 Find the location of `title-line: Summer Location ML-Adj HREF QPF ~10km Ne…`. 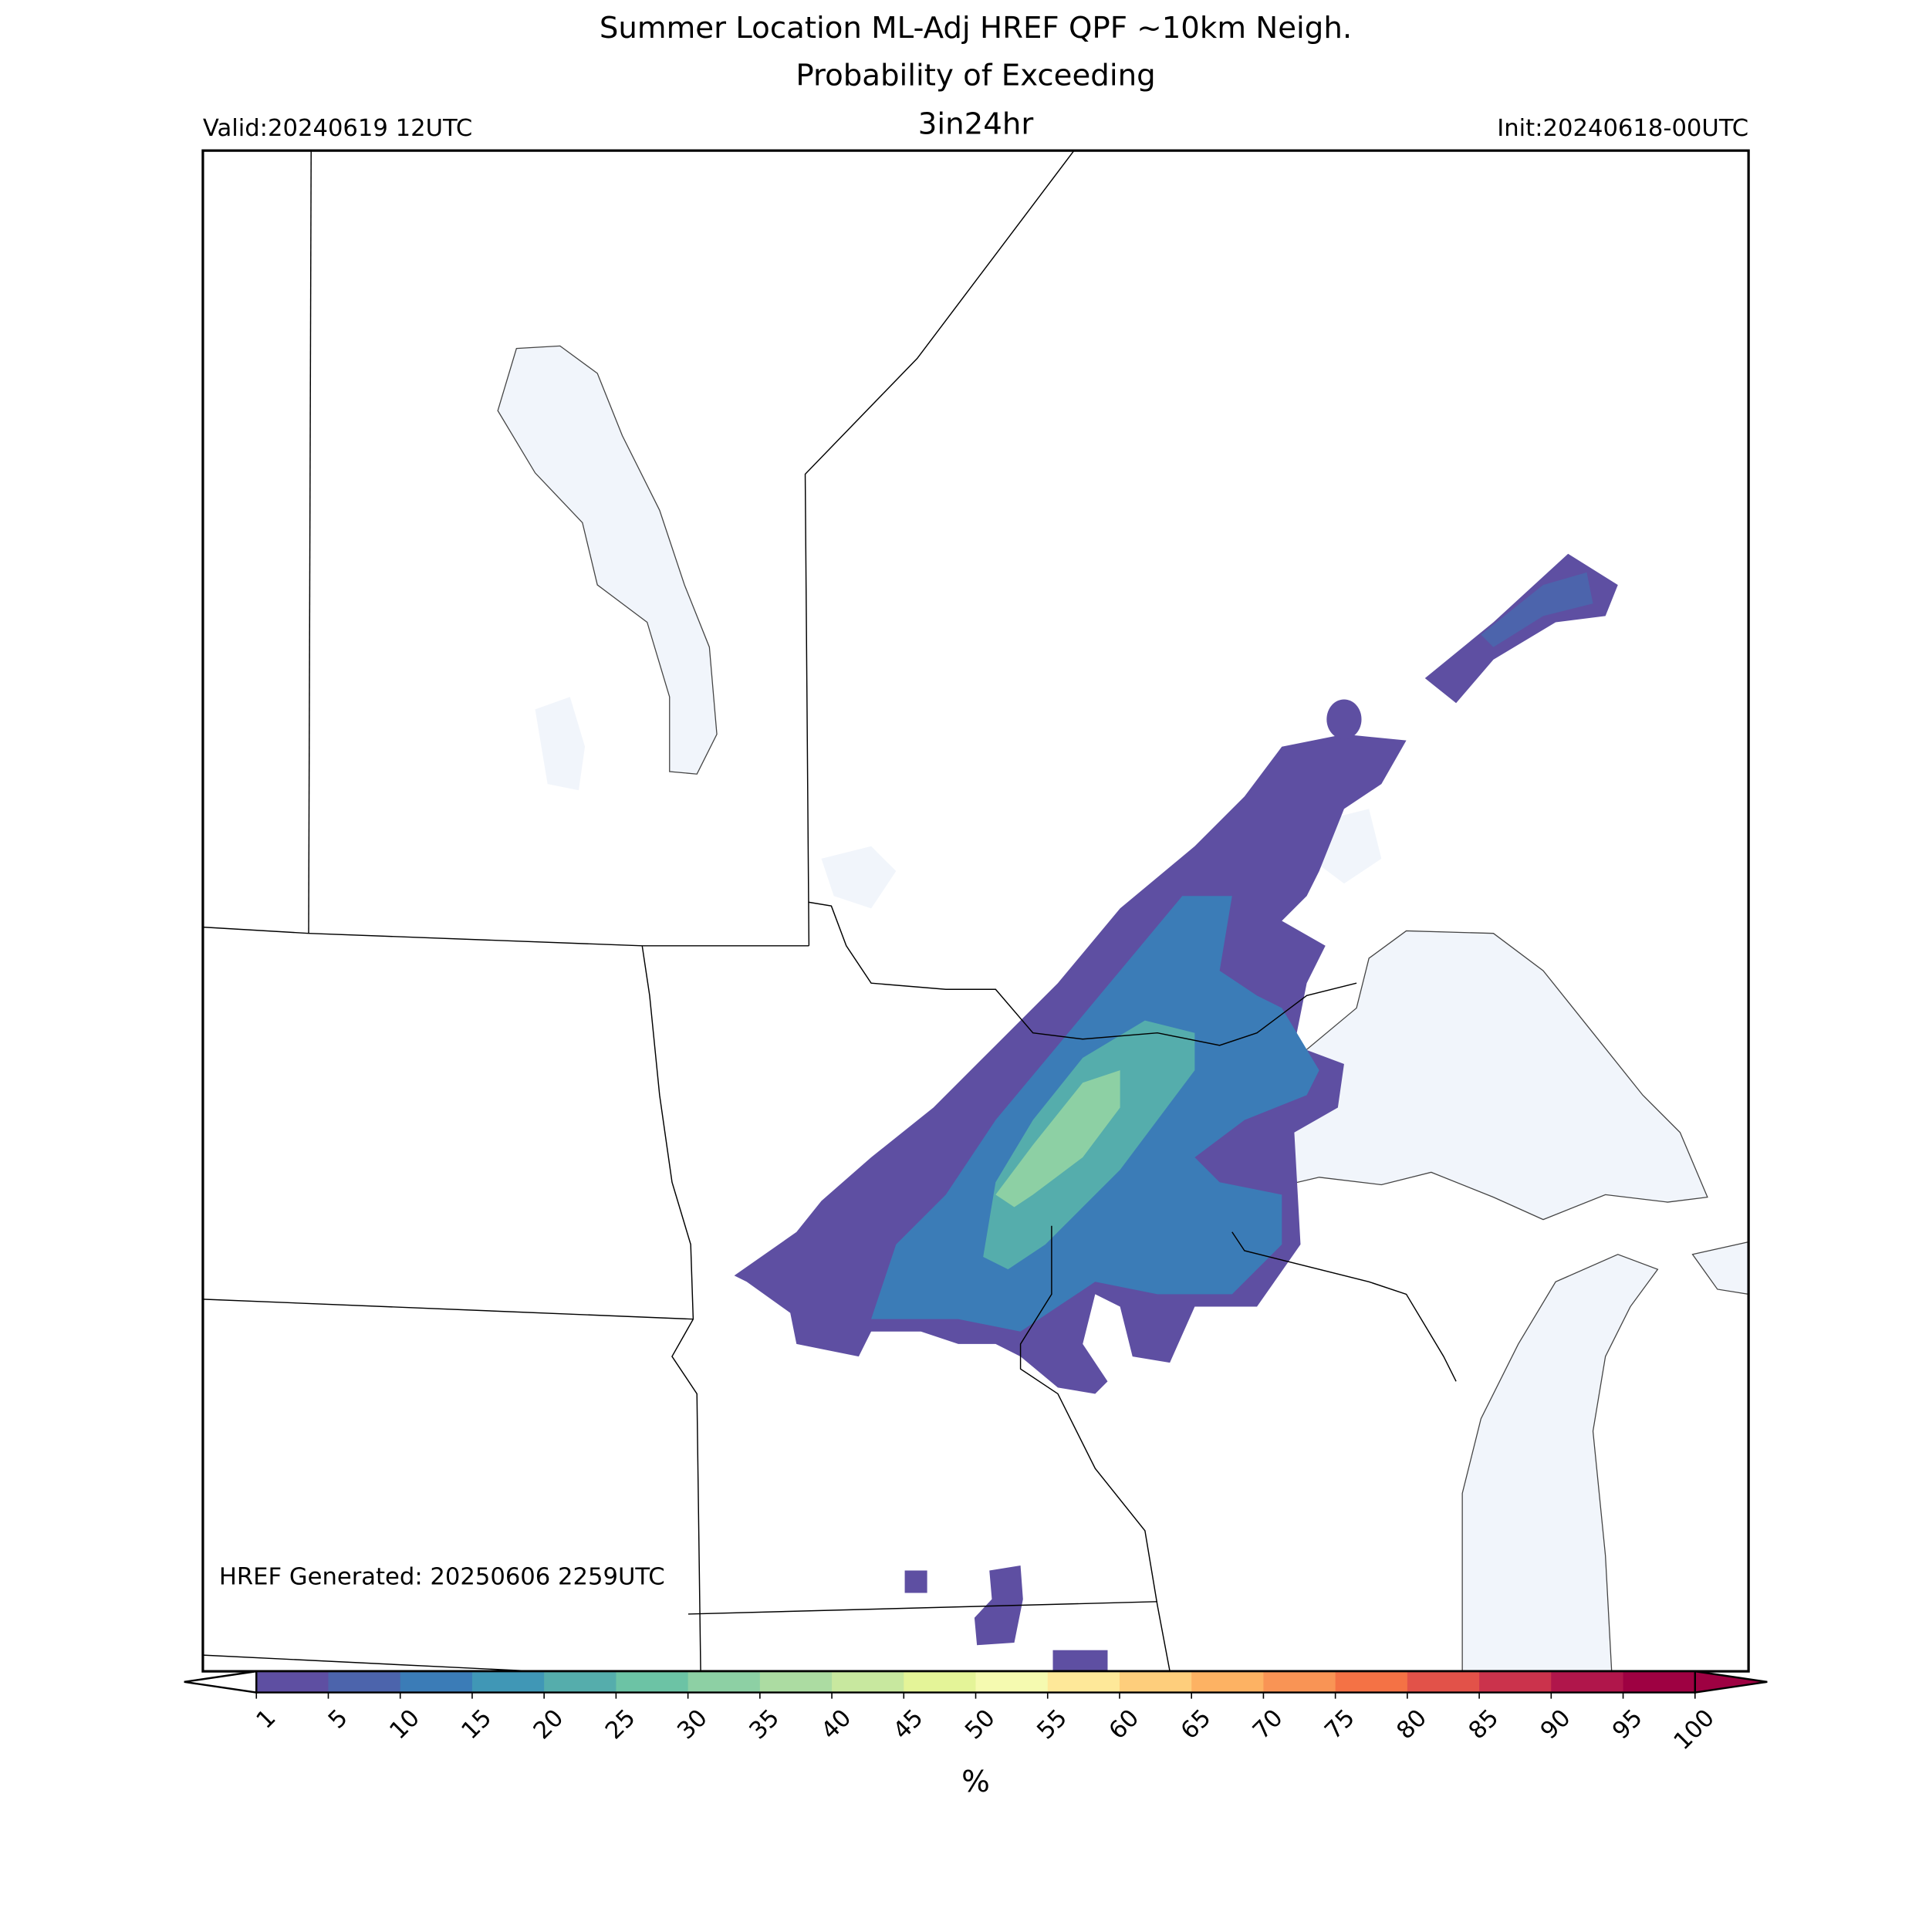

title-line: Summer Location ML-Adj HREF QPF ~10km Ne… is located at coordinates (976, 29).